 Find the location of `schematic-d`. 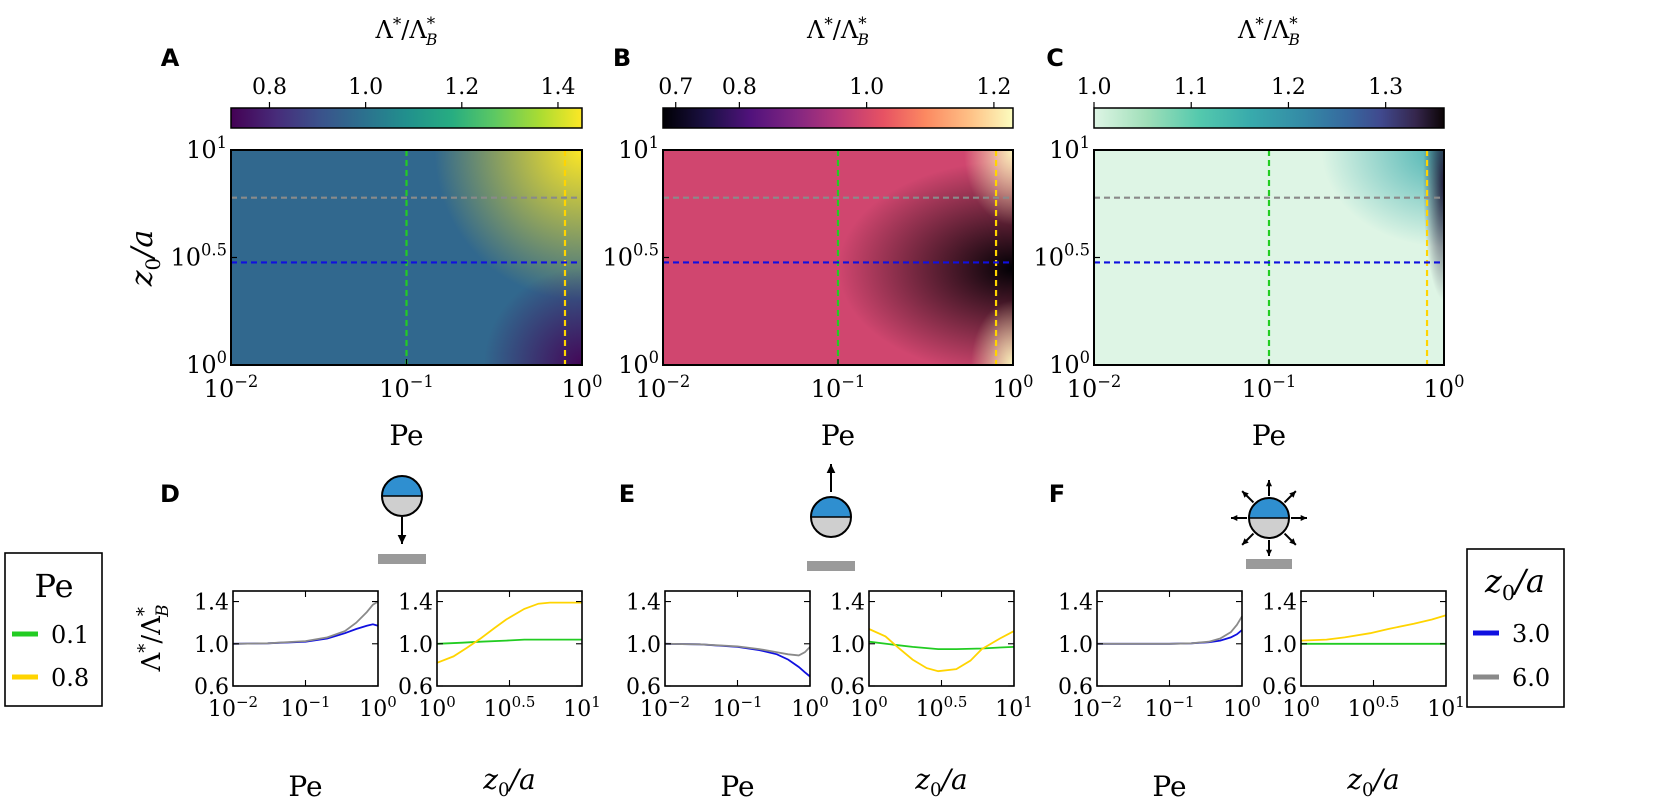

schematic-d is located at coordinates (402, 519).